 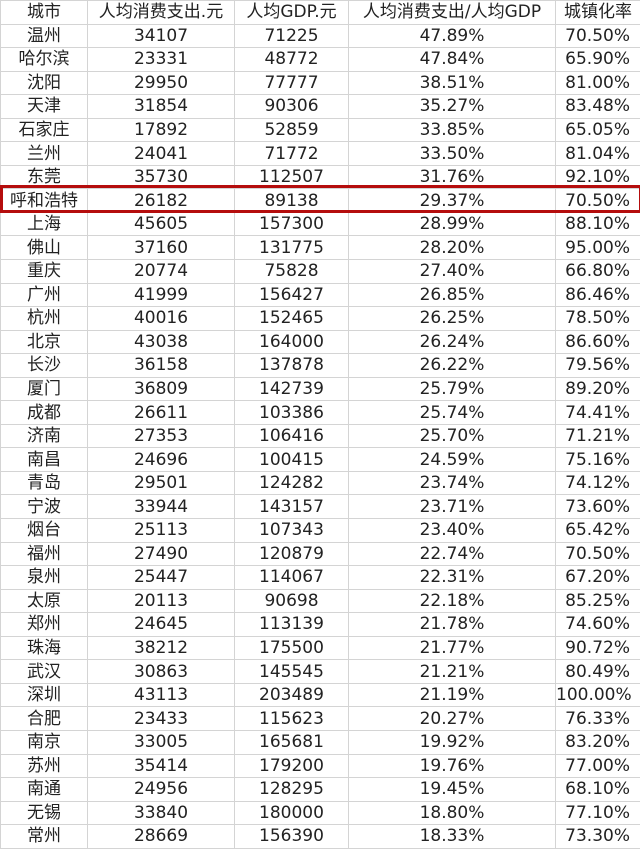 What do you see at coordinates (292, 342) in the screenshot?
I see `cell-gdp: 164000` at bounding box center [292, 342].